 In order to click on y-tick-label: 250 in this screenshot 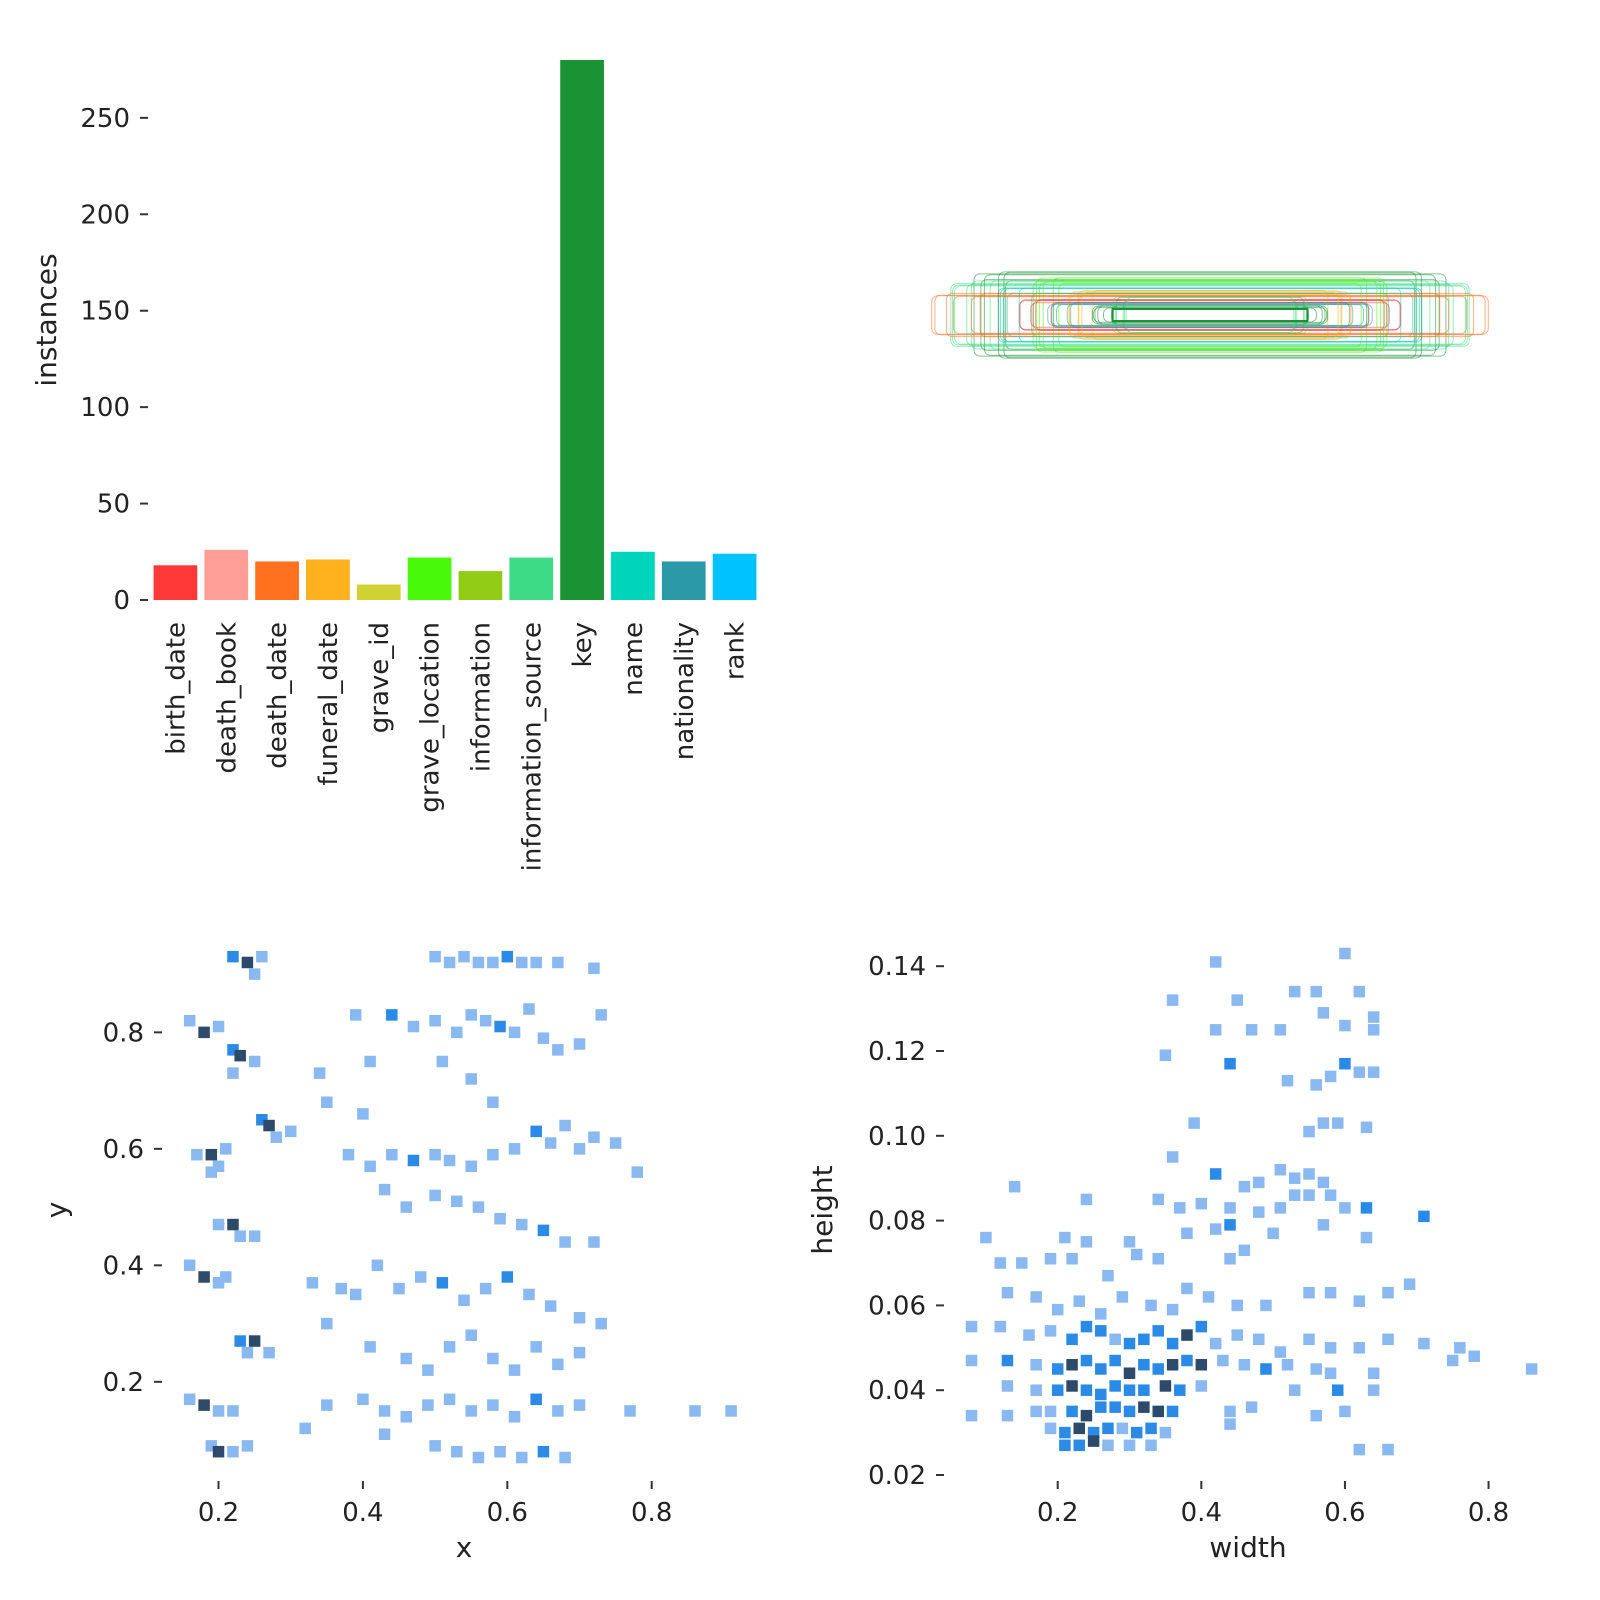, I will do `click(105, 119)`.